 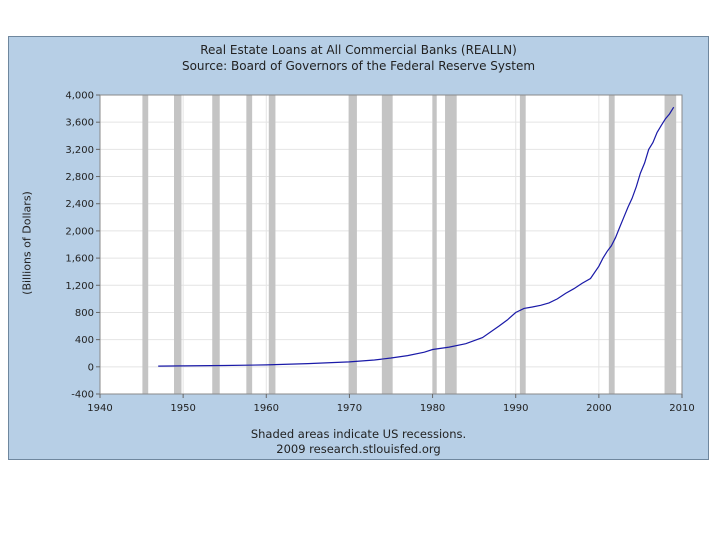 What do you see at coordinates (79, 150) in the screenshot?
I see `y-tick-label: 3,200` at bounding box center [79, 150].